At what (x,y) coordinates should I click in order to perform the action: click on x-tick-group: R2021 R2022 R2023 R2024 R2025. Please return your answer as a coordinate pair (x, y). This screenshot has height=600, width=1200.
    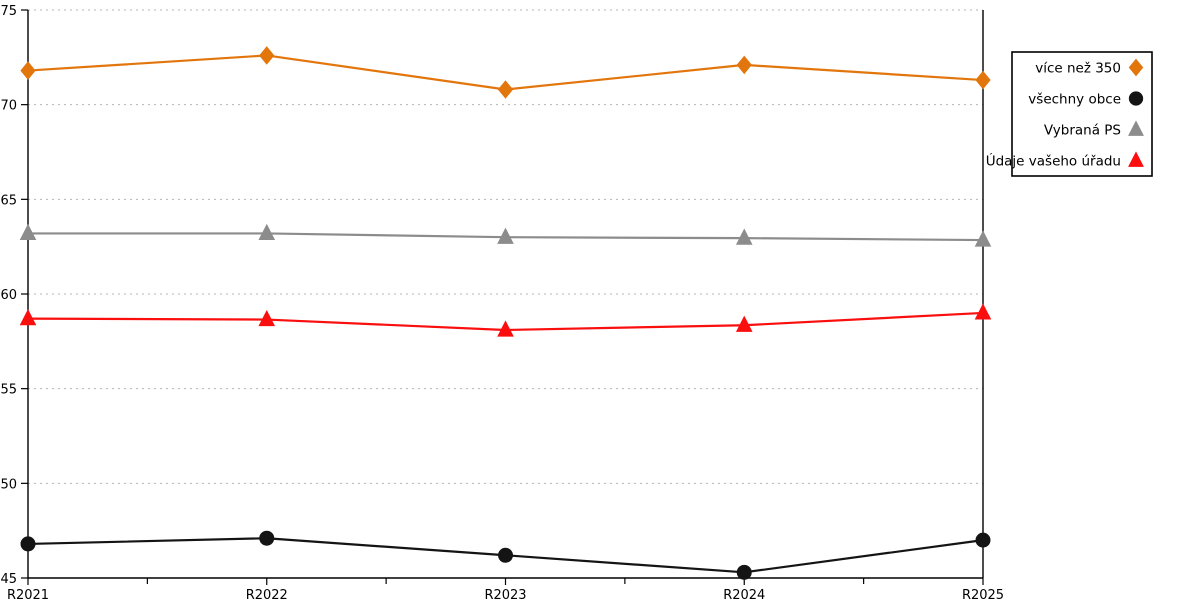
    Looking at the image, I should click on (505, 589).